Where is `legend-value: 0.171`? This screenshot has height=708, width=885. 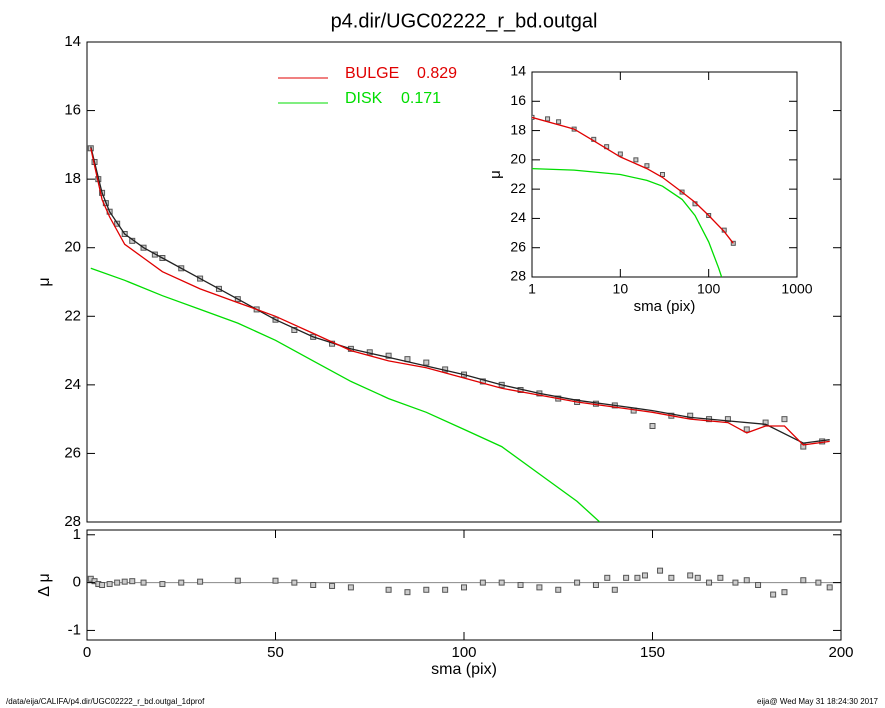
legend-value: 0.171 is located at coordinates (421, 98).